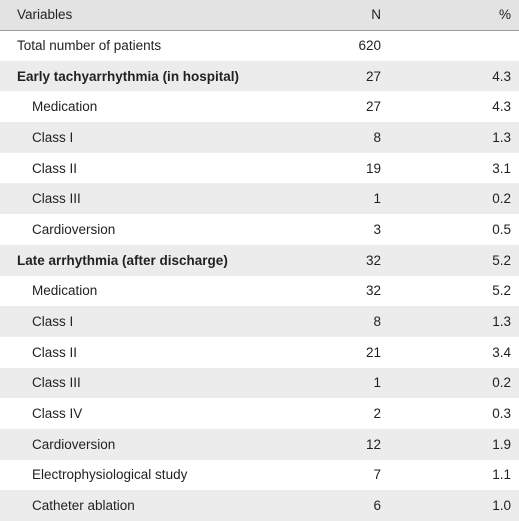 Image resolution: width=519 pixels, height=521 pixels. What do you see at coordinates (110, 475) in the screenshot?
I see `row-label: Electrophysiological study` at bounding box center [110, 475].